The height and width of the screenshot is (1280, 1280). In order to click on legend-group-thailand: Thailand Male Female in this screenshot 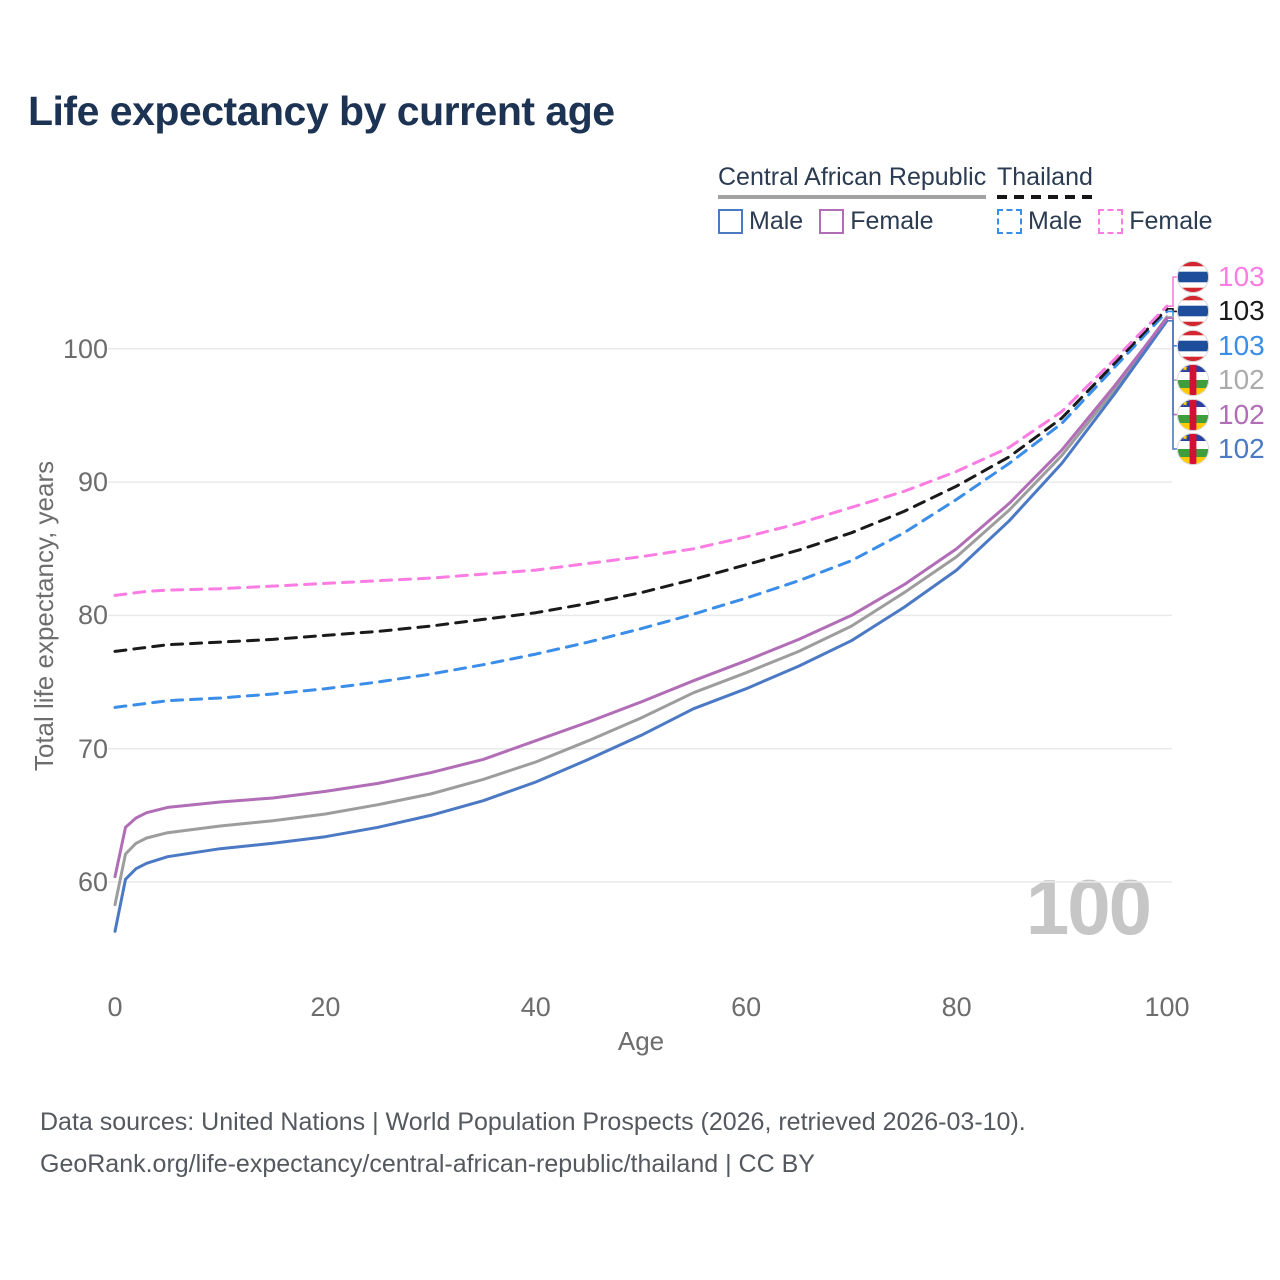, I will do `click(1105, 199)`.